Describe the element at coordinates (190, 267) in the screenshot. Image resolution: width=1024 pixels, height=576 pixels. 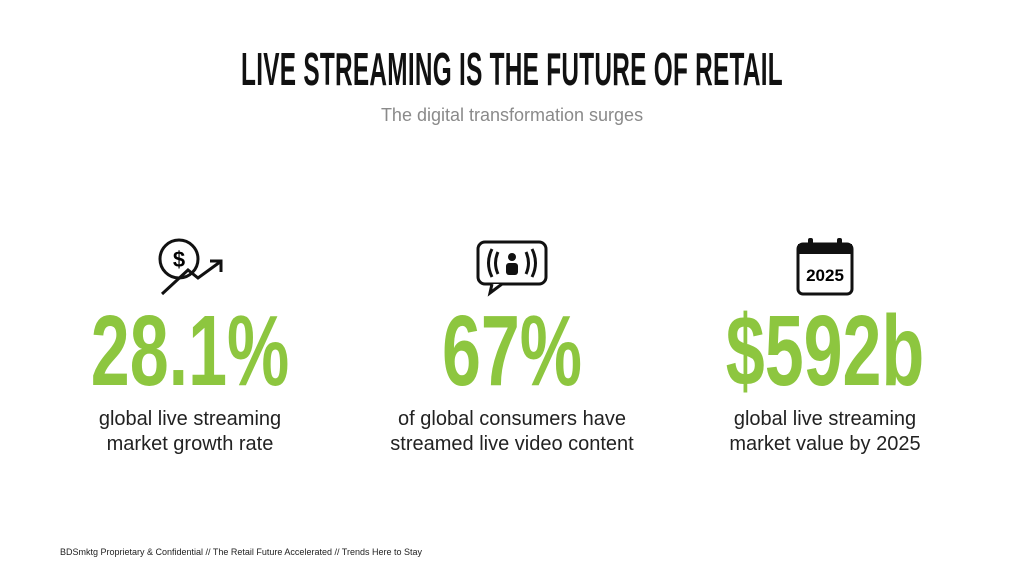
I see `growth-icon: $` at that location.